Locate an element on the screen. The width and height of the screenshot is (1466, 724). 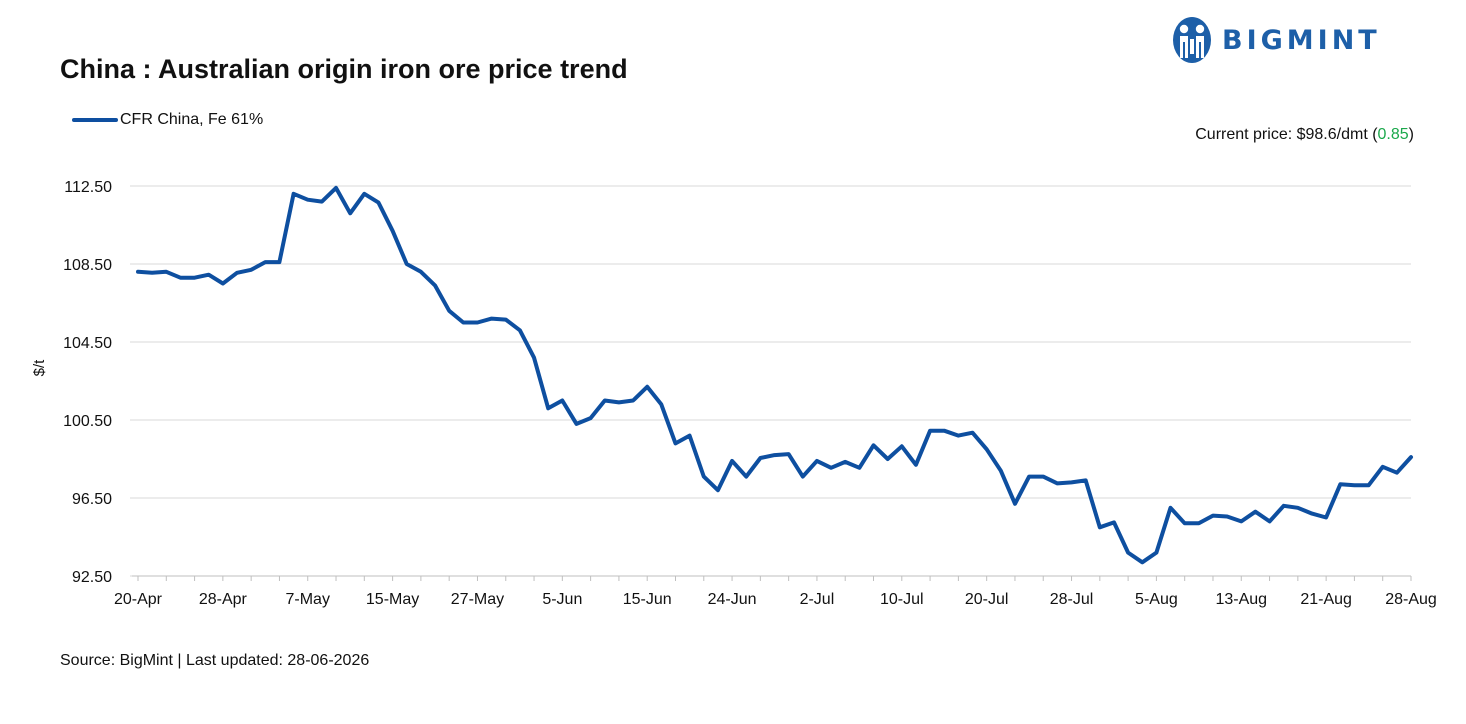
bigmint-logo: BIGMINT is located at coordinates (1275, 40).